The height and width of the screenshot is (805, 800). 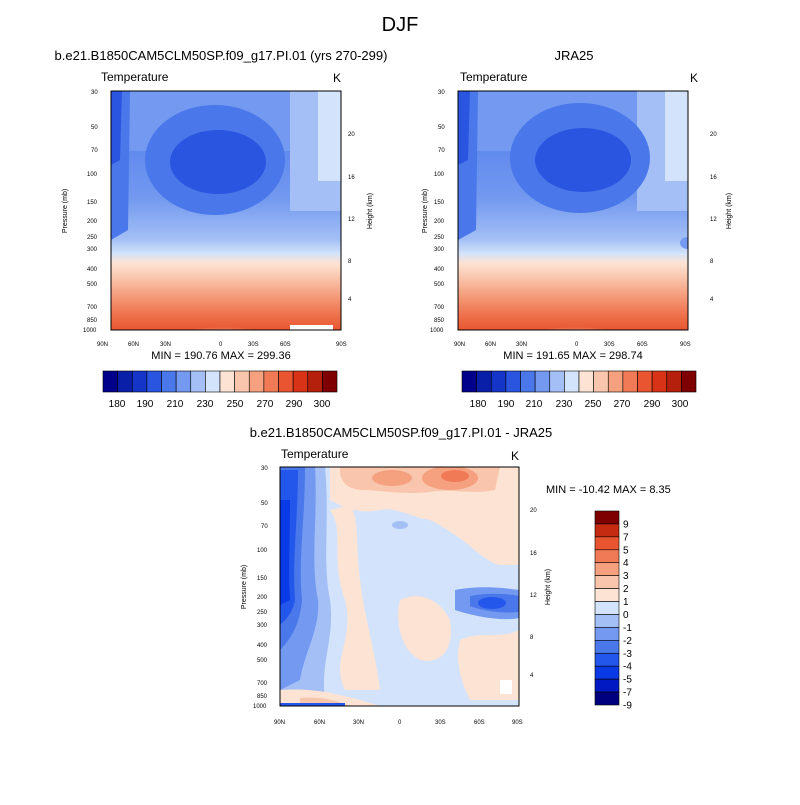 I want to click on colorbar-label: 190, so click(x=145, y=404).